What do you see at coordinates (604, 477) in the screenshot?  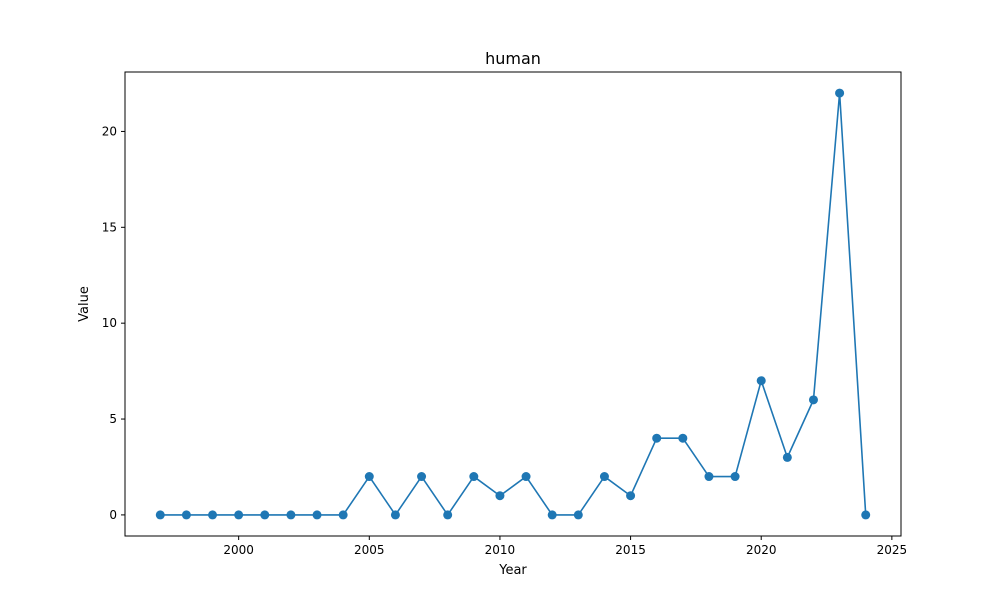 I see `data-point-2014` at bounding box center [604, 477].